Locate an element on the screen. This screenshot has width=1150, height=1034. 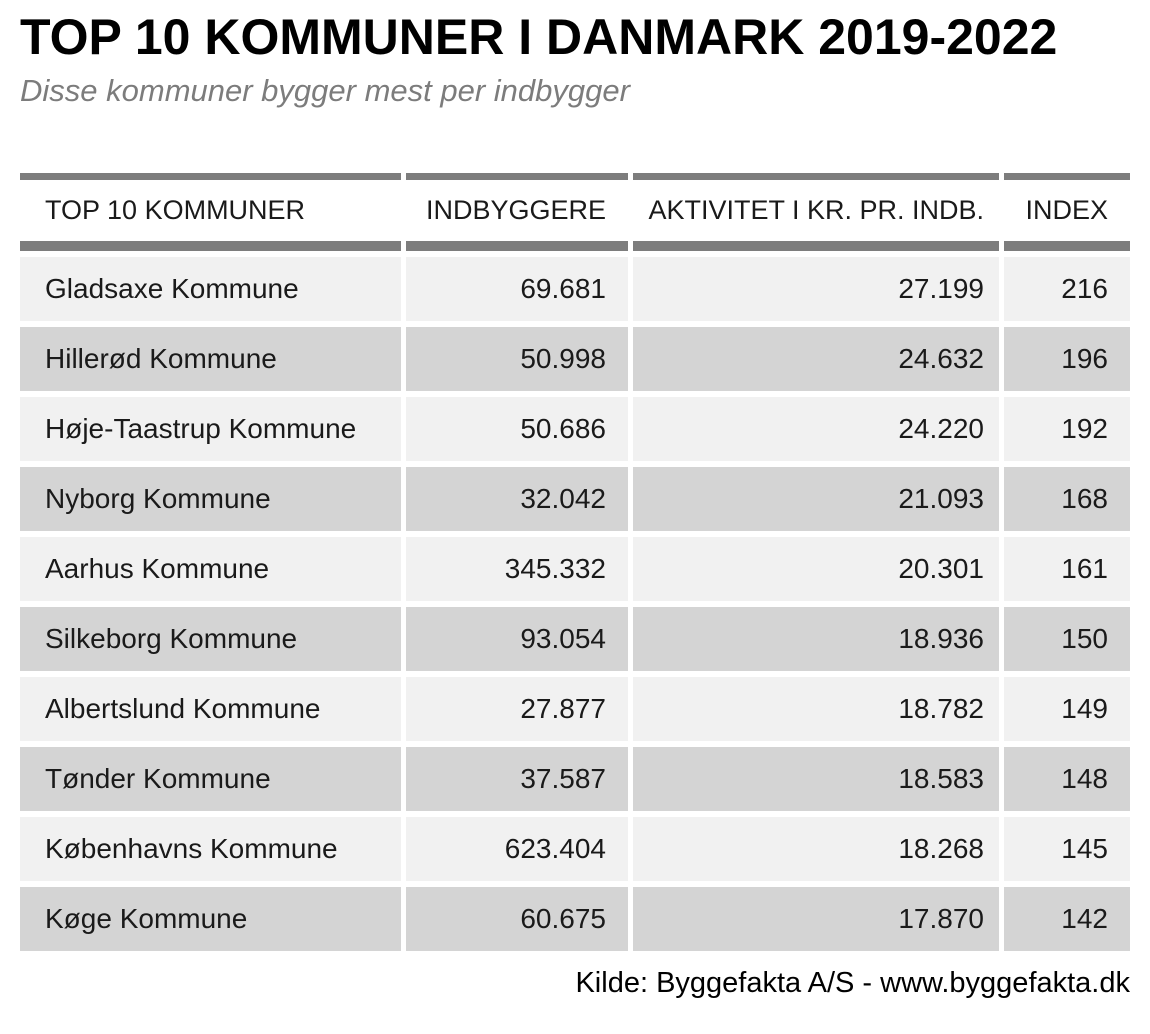
cell-indbyggere: 32.042 is located at coordinates (517, 499).